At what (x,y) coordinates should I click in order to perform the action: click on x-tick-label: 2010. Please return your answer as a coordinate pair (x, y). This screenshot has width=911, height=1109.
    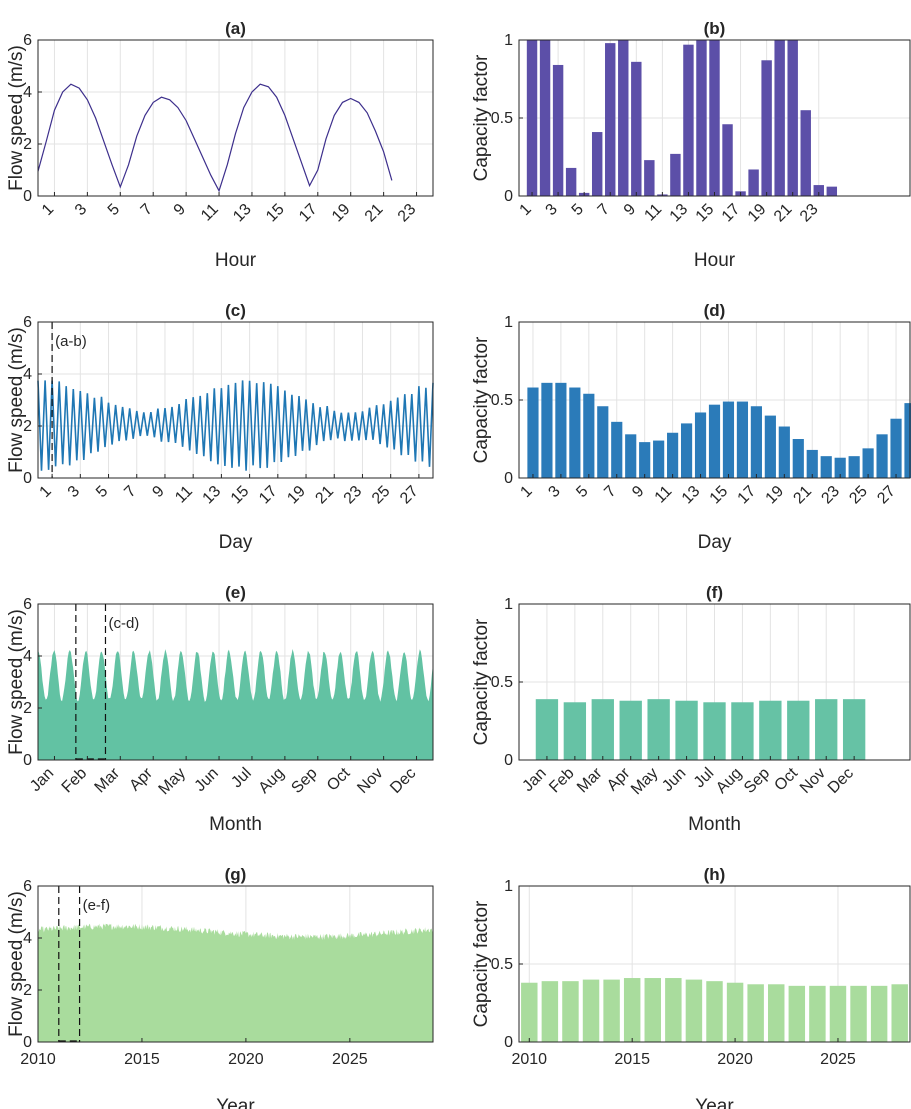
    Looking at the image, I should click on (529, 1059).